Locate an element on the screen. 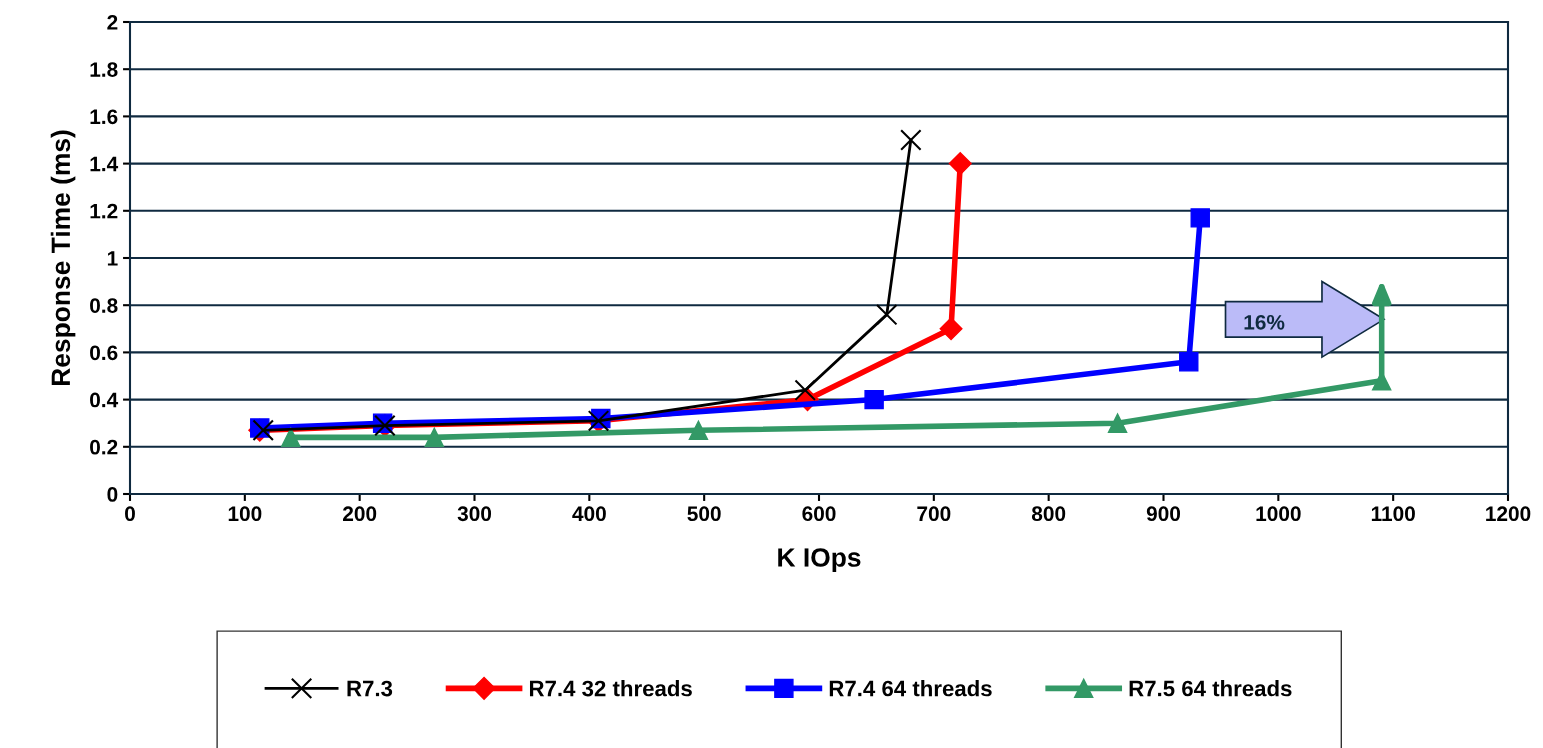 Image resolution: width=1543 pixels, height=748 pixels. x-tick-label: 0 is located at coordinates (130, 514).